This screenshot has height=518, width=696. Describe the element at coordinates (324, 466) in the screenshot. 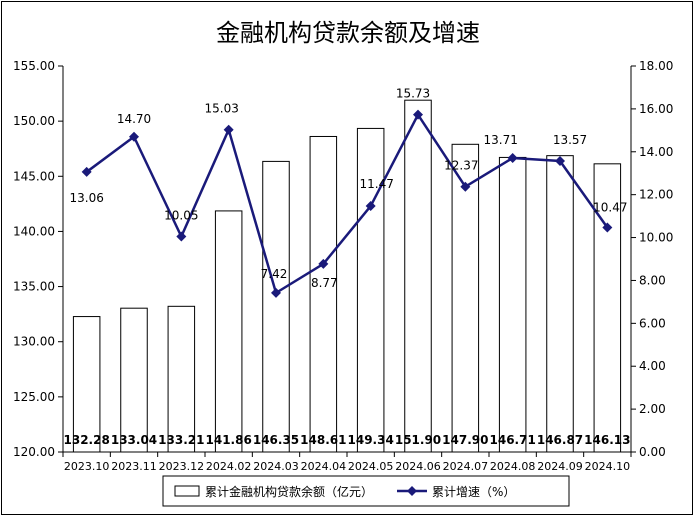

I see `x-tick-label: 2024.04` at that location.